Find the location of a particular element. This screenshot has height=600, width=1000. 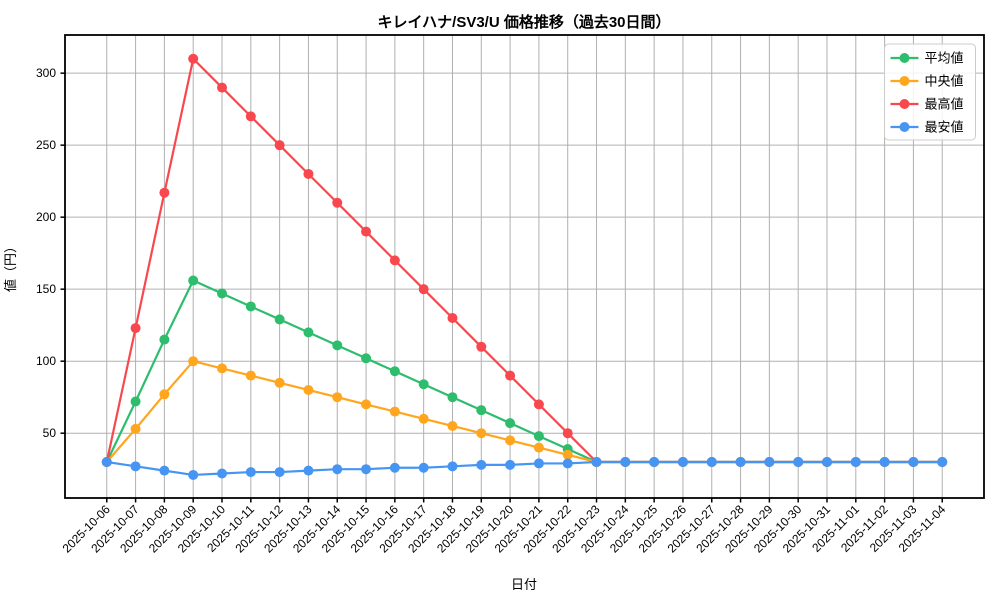

legend-label: 最安値 is located at coordinates (944, 127).